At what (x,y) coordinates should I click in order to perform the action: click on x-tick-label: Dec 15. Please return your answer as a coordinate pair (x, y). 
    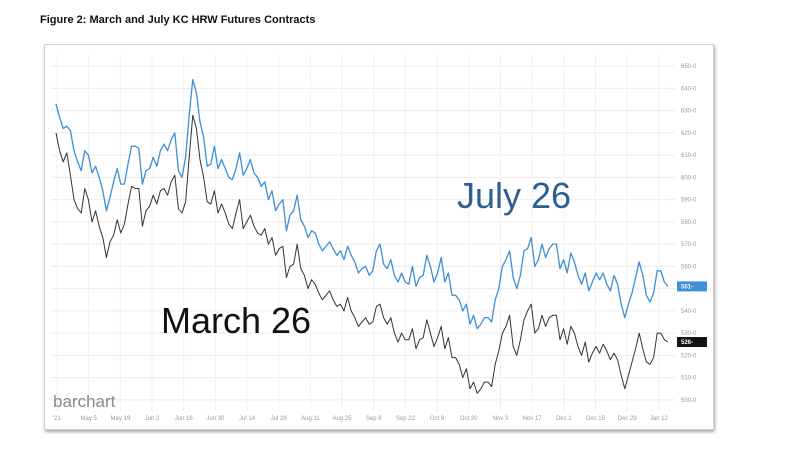
    Looking at the image, I should click on (596, 419).